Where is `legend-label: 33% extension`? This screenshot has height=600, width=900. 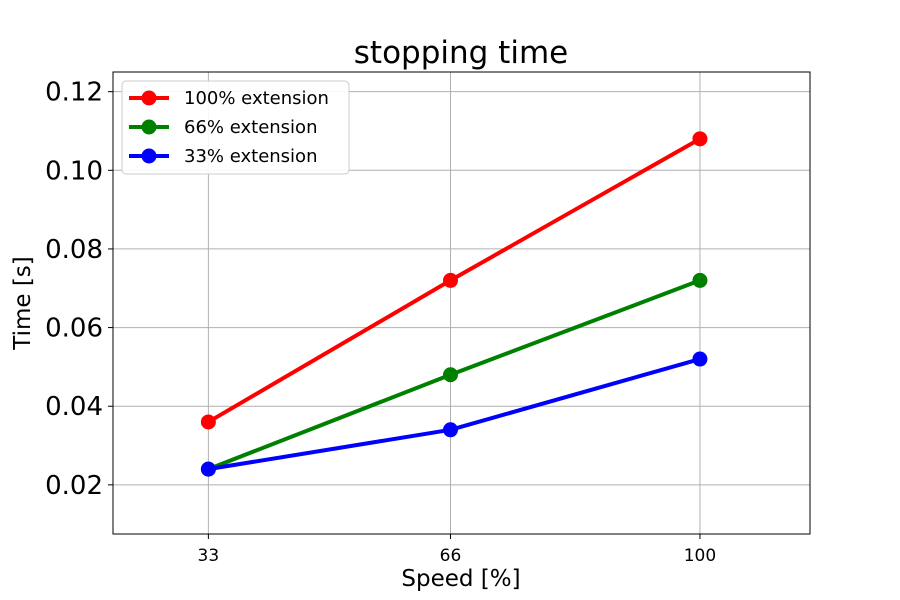
legend-label: 33% extension is located at coordinates (250, 156).